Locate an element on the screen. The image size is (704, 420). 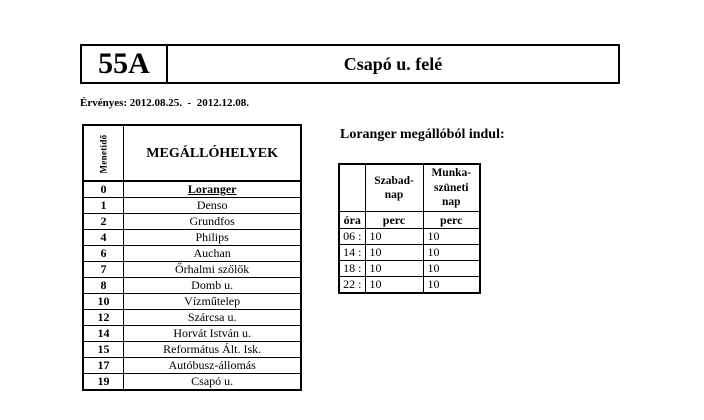
stop-name: Grundfos is located at coordinates (212, 221).